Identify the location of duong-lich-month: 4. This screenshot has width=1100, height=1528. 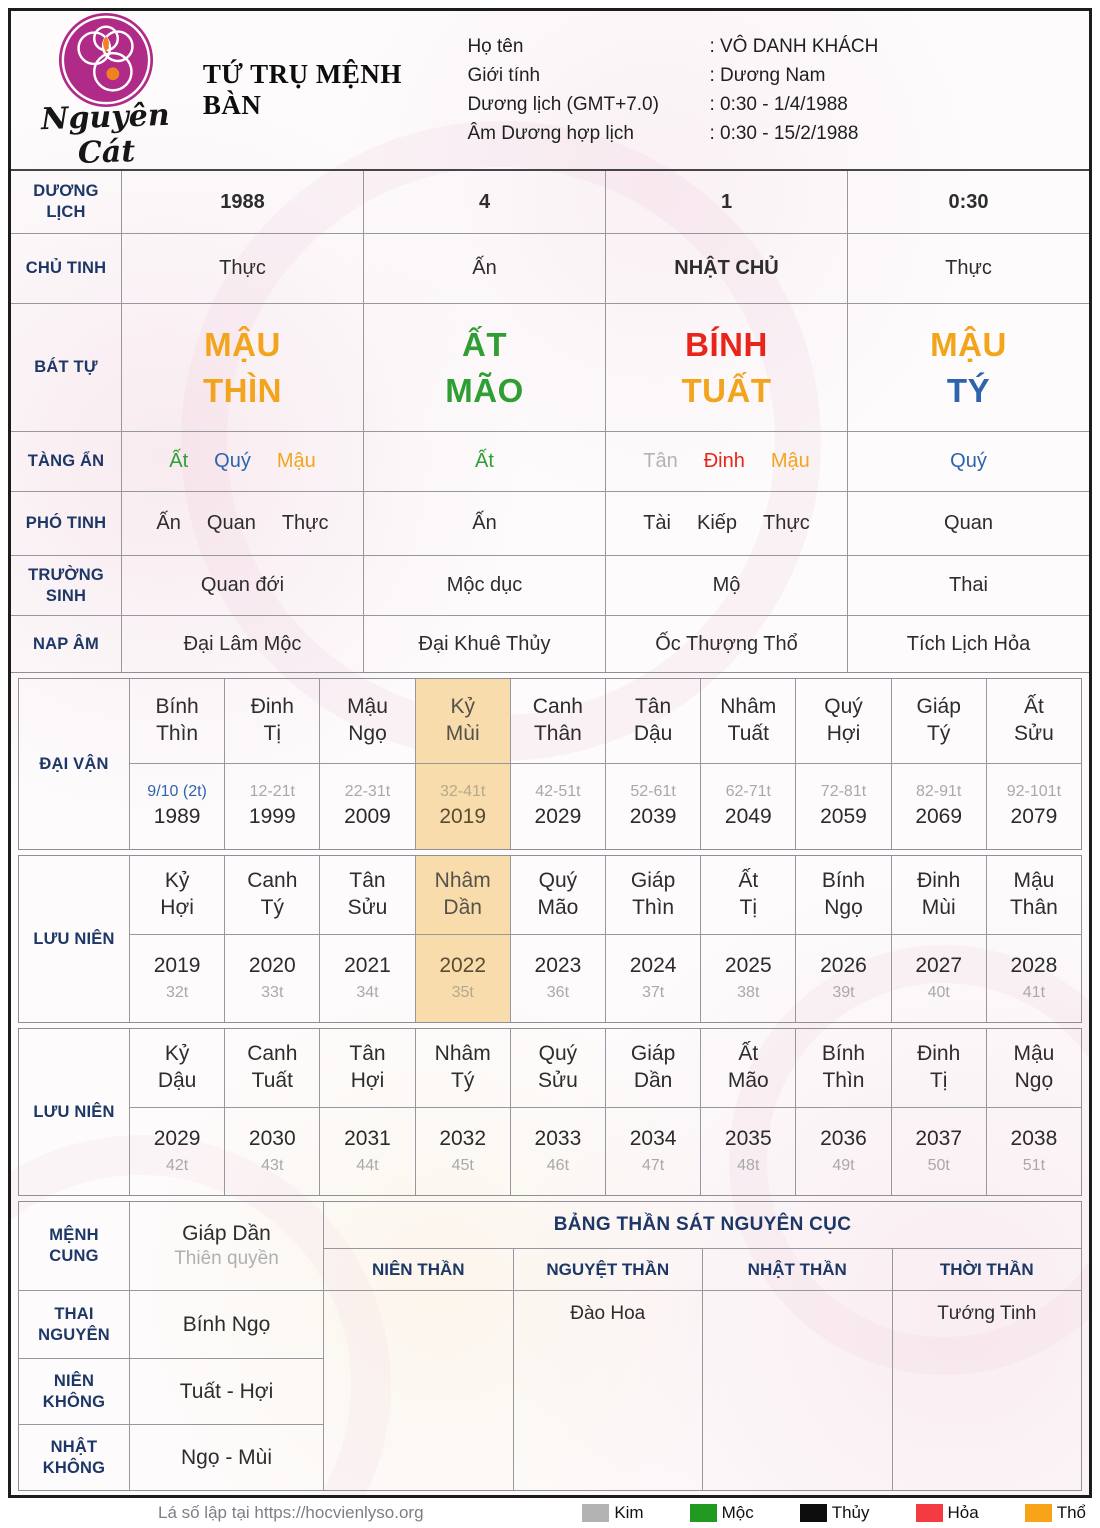
(484, 202).